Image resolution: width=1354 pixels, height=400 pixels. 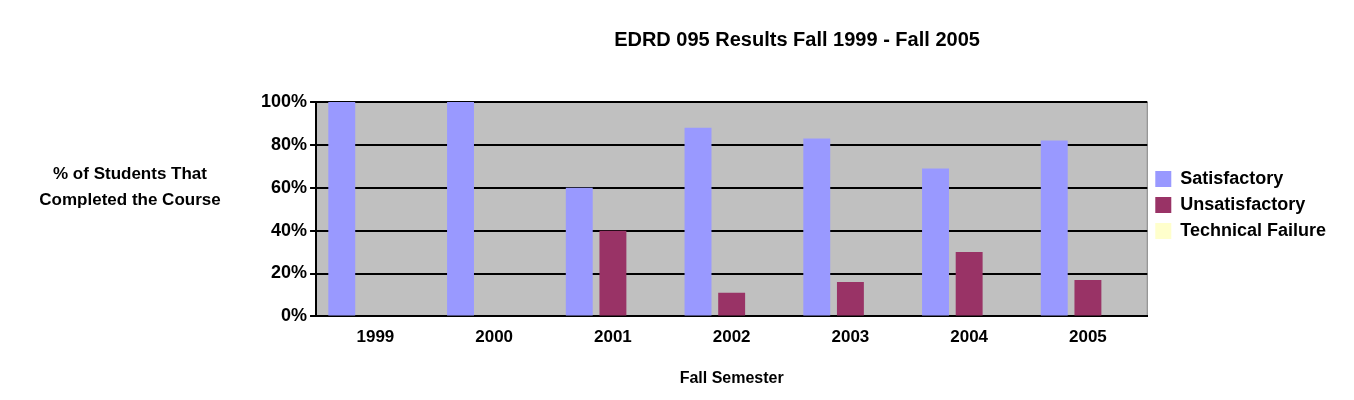 I want to click on y-tick-label: 60%, so click(x=289, y=186).